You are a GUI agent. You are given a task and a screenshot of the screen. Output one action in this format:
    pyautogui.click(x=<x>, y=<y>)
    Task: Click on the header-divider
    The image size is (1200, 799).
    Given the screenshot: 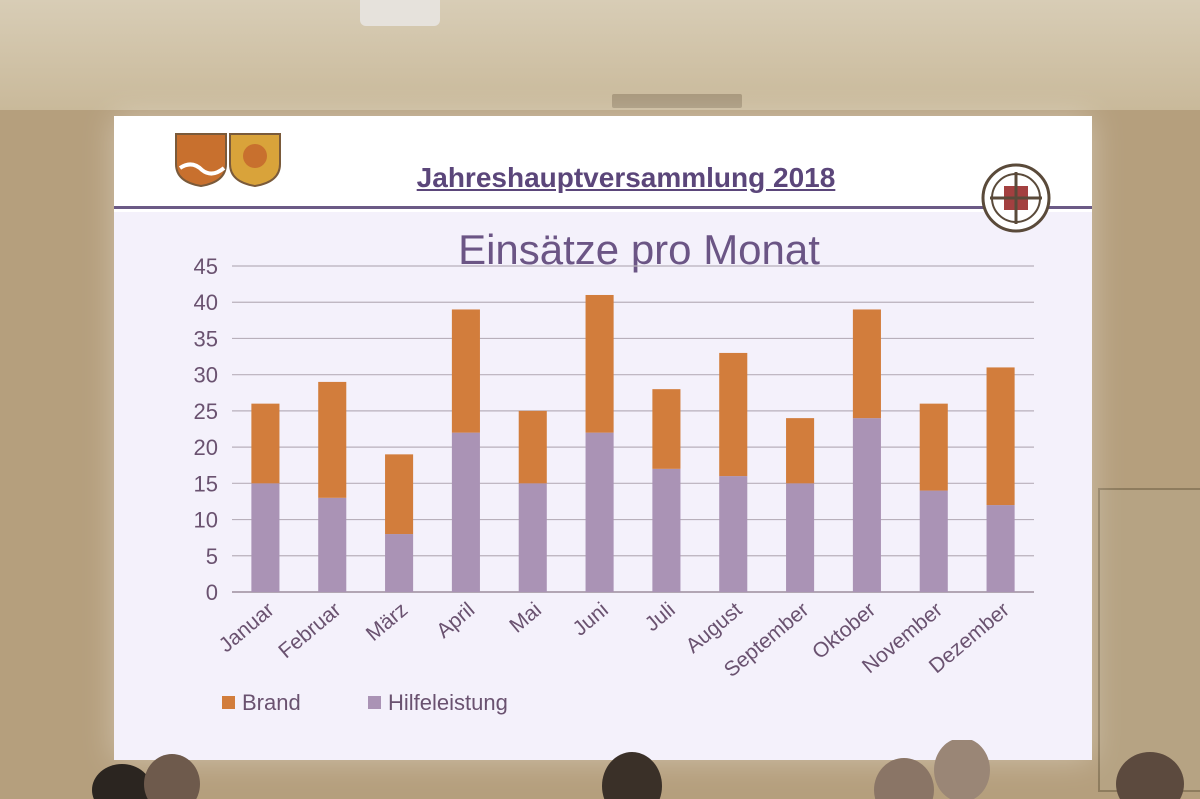 What is the action you would take?
    pyautogui.click(x=603, y=207)
    